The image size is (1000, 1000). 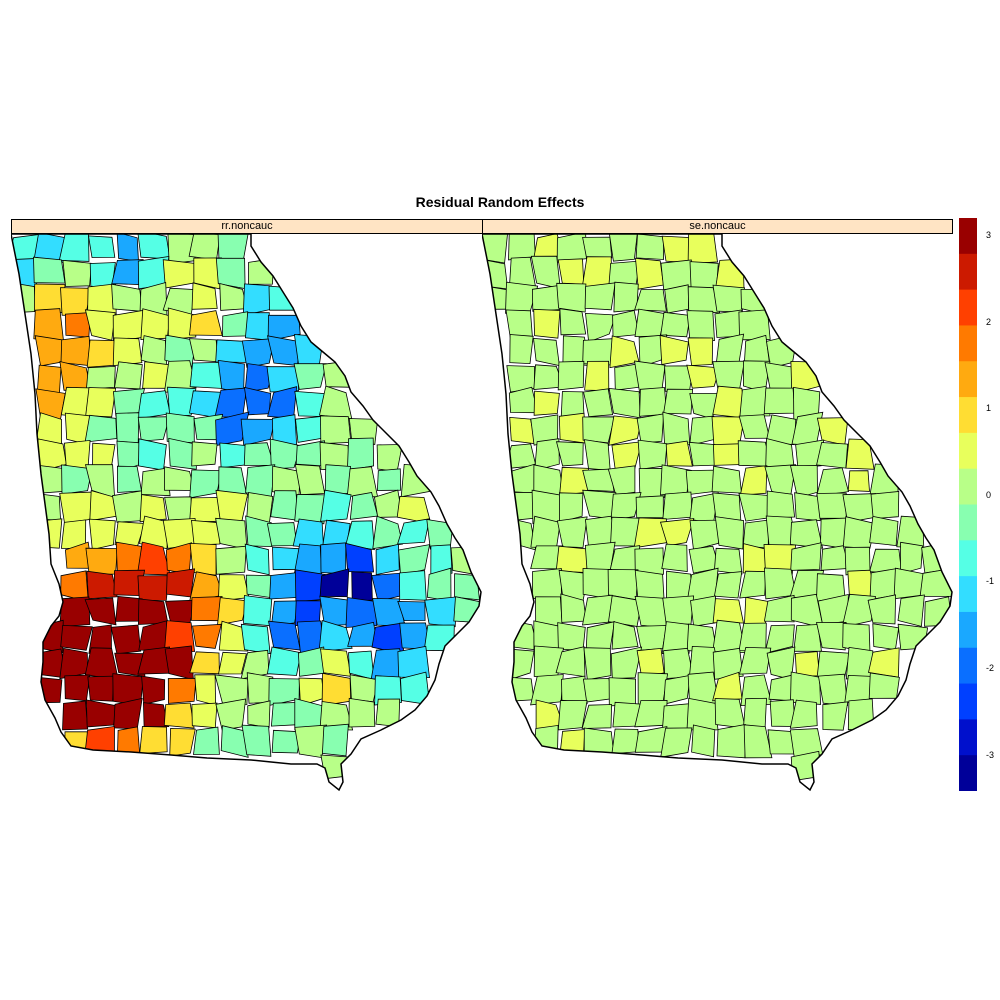 What do you see at coordinates (968, 504) in the screenshot?
I see `color-key` at bounding box center [968, 504].